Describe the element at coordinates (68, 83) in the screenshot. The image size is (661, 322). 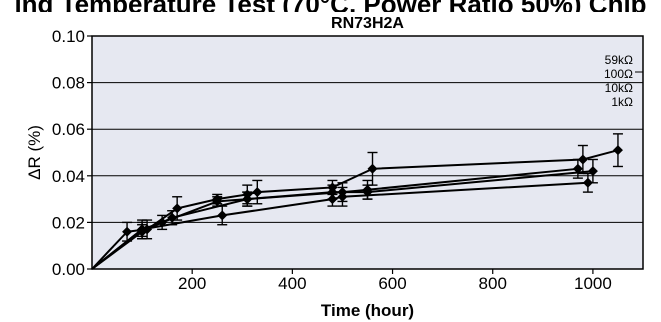
I see `y-tick-label: 0.08` at that location.